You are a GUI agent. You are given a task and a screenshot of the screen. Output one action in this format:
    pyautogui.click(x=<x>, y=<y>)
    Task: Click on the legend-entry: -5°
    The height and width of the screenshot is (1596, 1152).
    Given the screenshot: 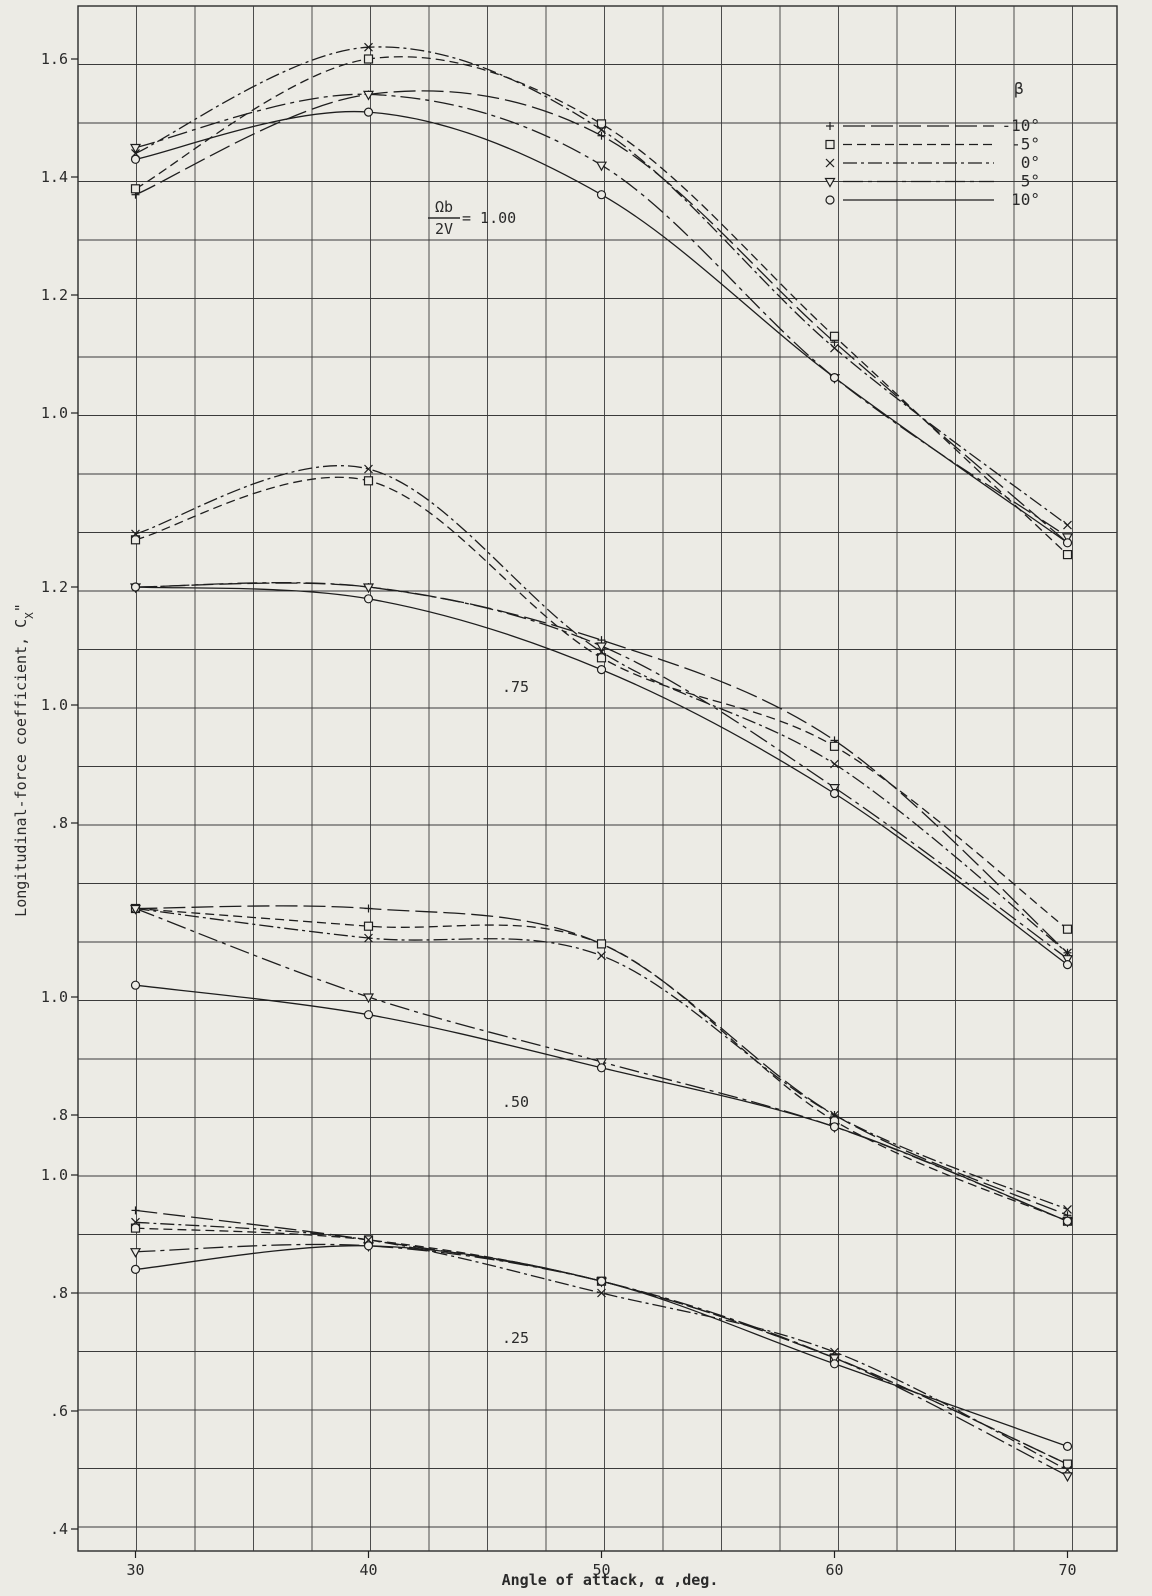 What is the action you would take?
    pyautogui.click(x=932, y=144)
    